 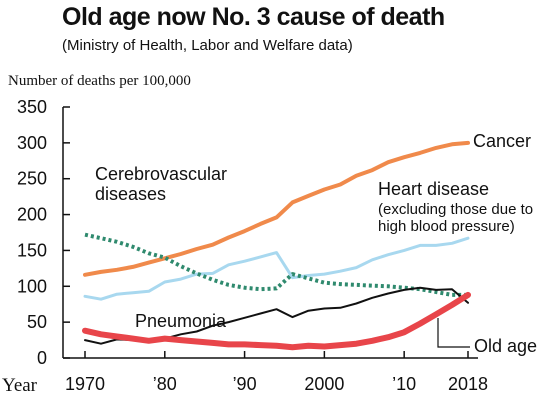 I want to click on series-label: Old age, so click(x=506, y=346).